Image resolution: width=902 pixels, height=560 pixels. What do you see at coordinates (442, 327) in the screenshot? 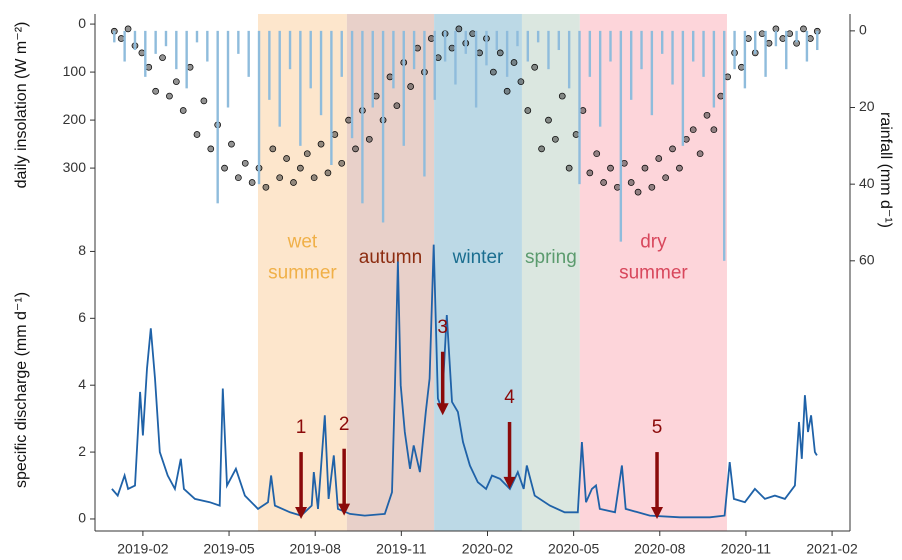
I see `annotation-label: 3` at bounding box center [442, 327].